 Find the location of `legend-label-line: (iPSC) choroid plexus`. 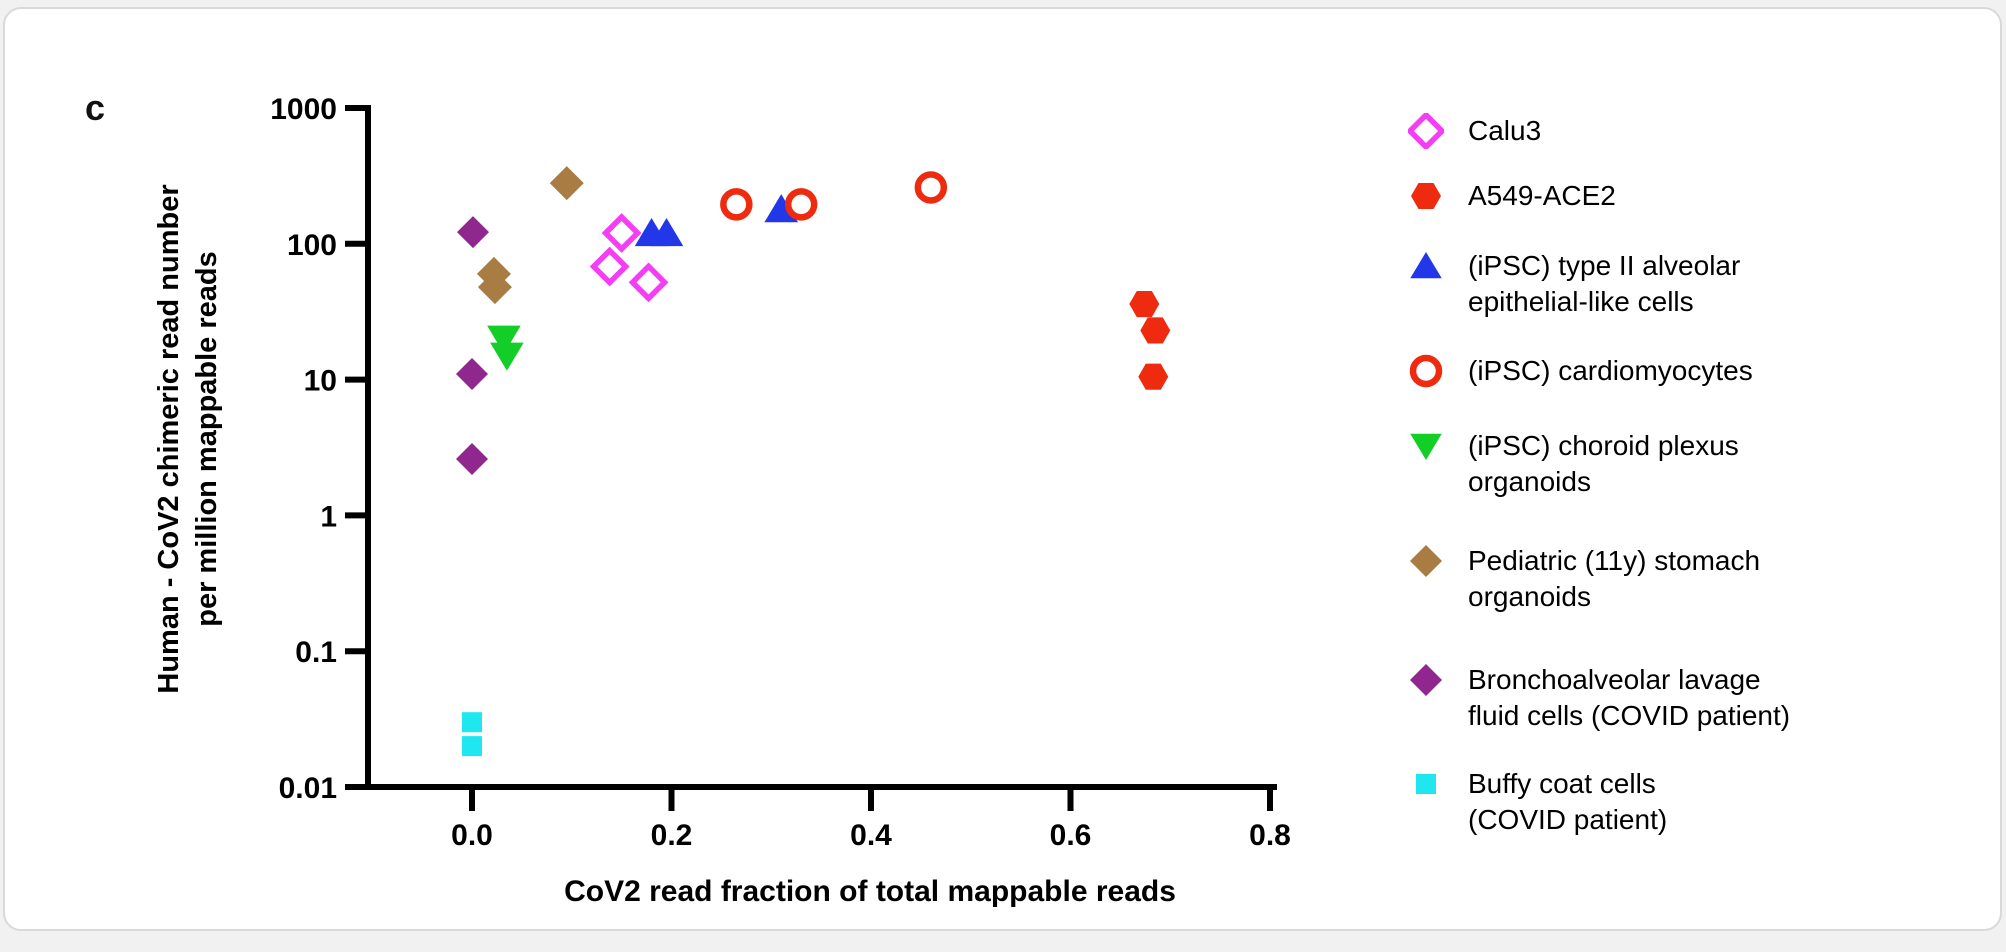

legend-label-line: (iPSC) choroid plexus is located at coordinates (1603, 445).